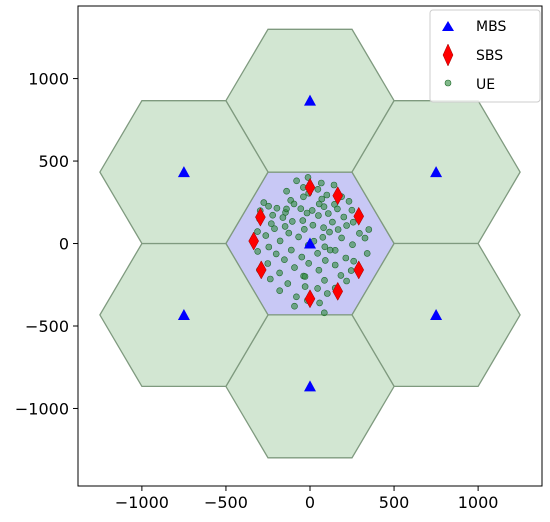 The height and width of the screenshot is (522, 550). I want to click on legend-sbs-marker, so click(448, 55).